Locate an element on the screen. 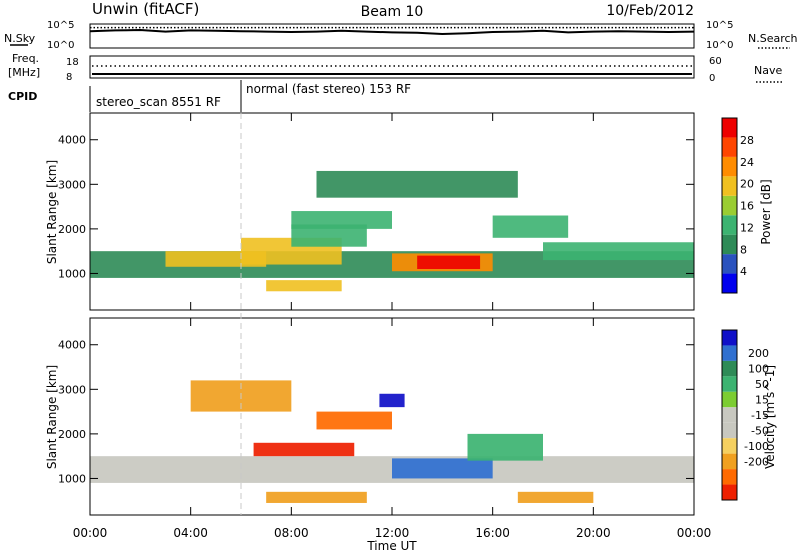  power-ytick-label-2: 3000 is located at coordinates (72, 184).